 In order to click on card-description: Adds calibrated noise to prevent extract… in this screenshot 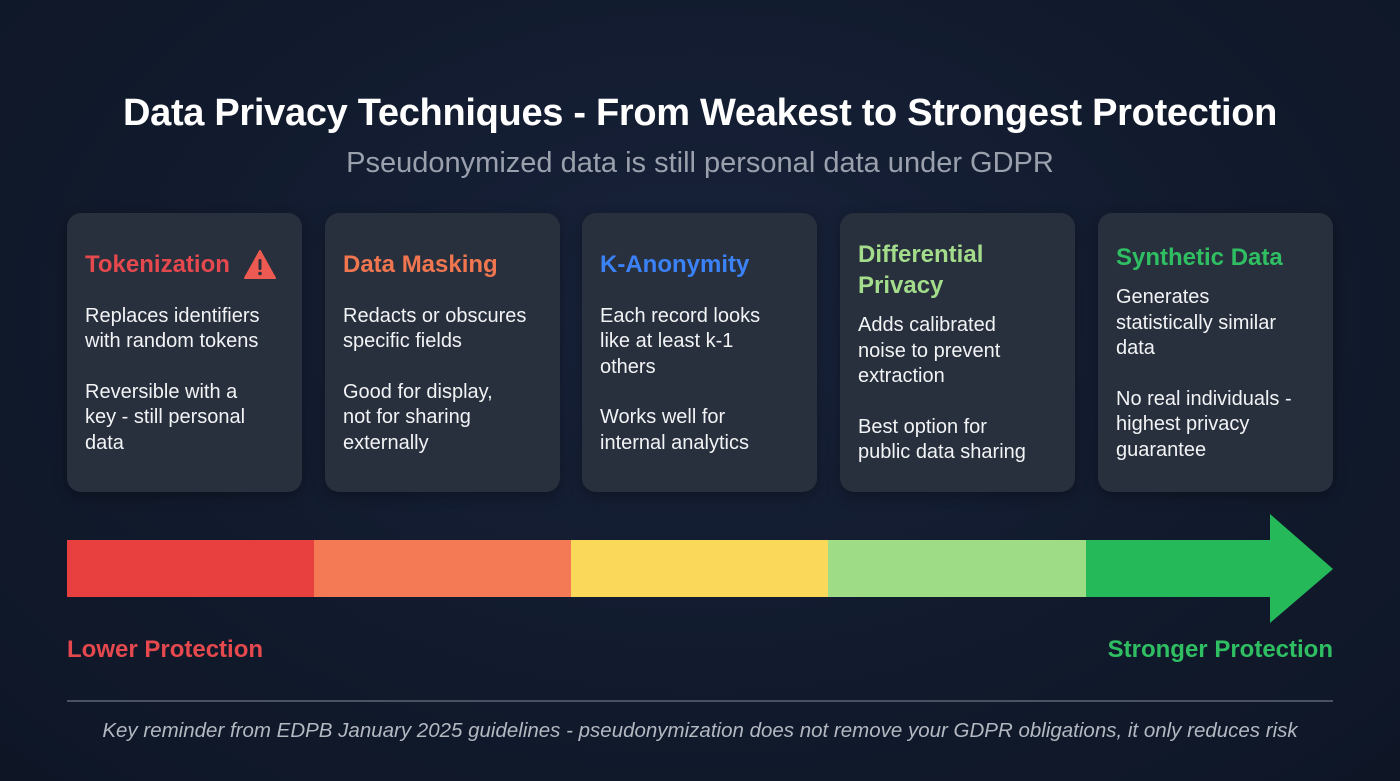, I will do `click(929, 351)`.